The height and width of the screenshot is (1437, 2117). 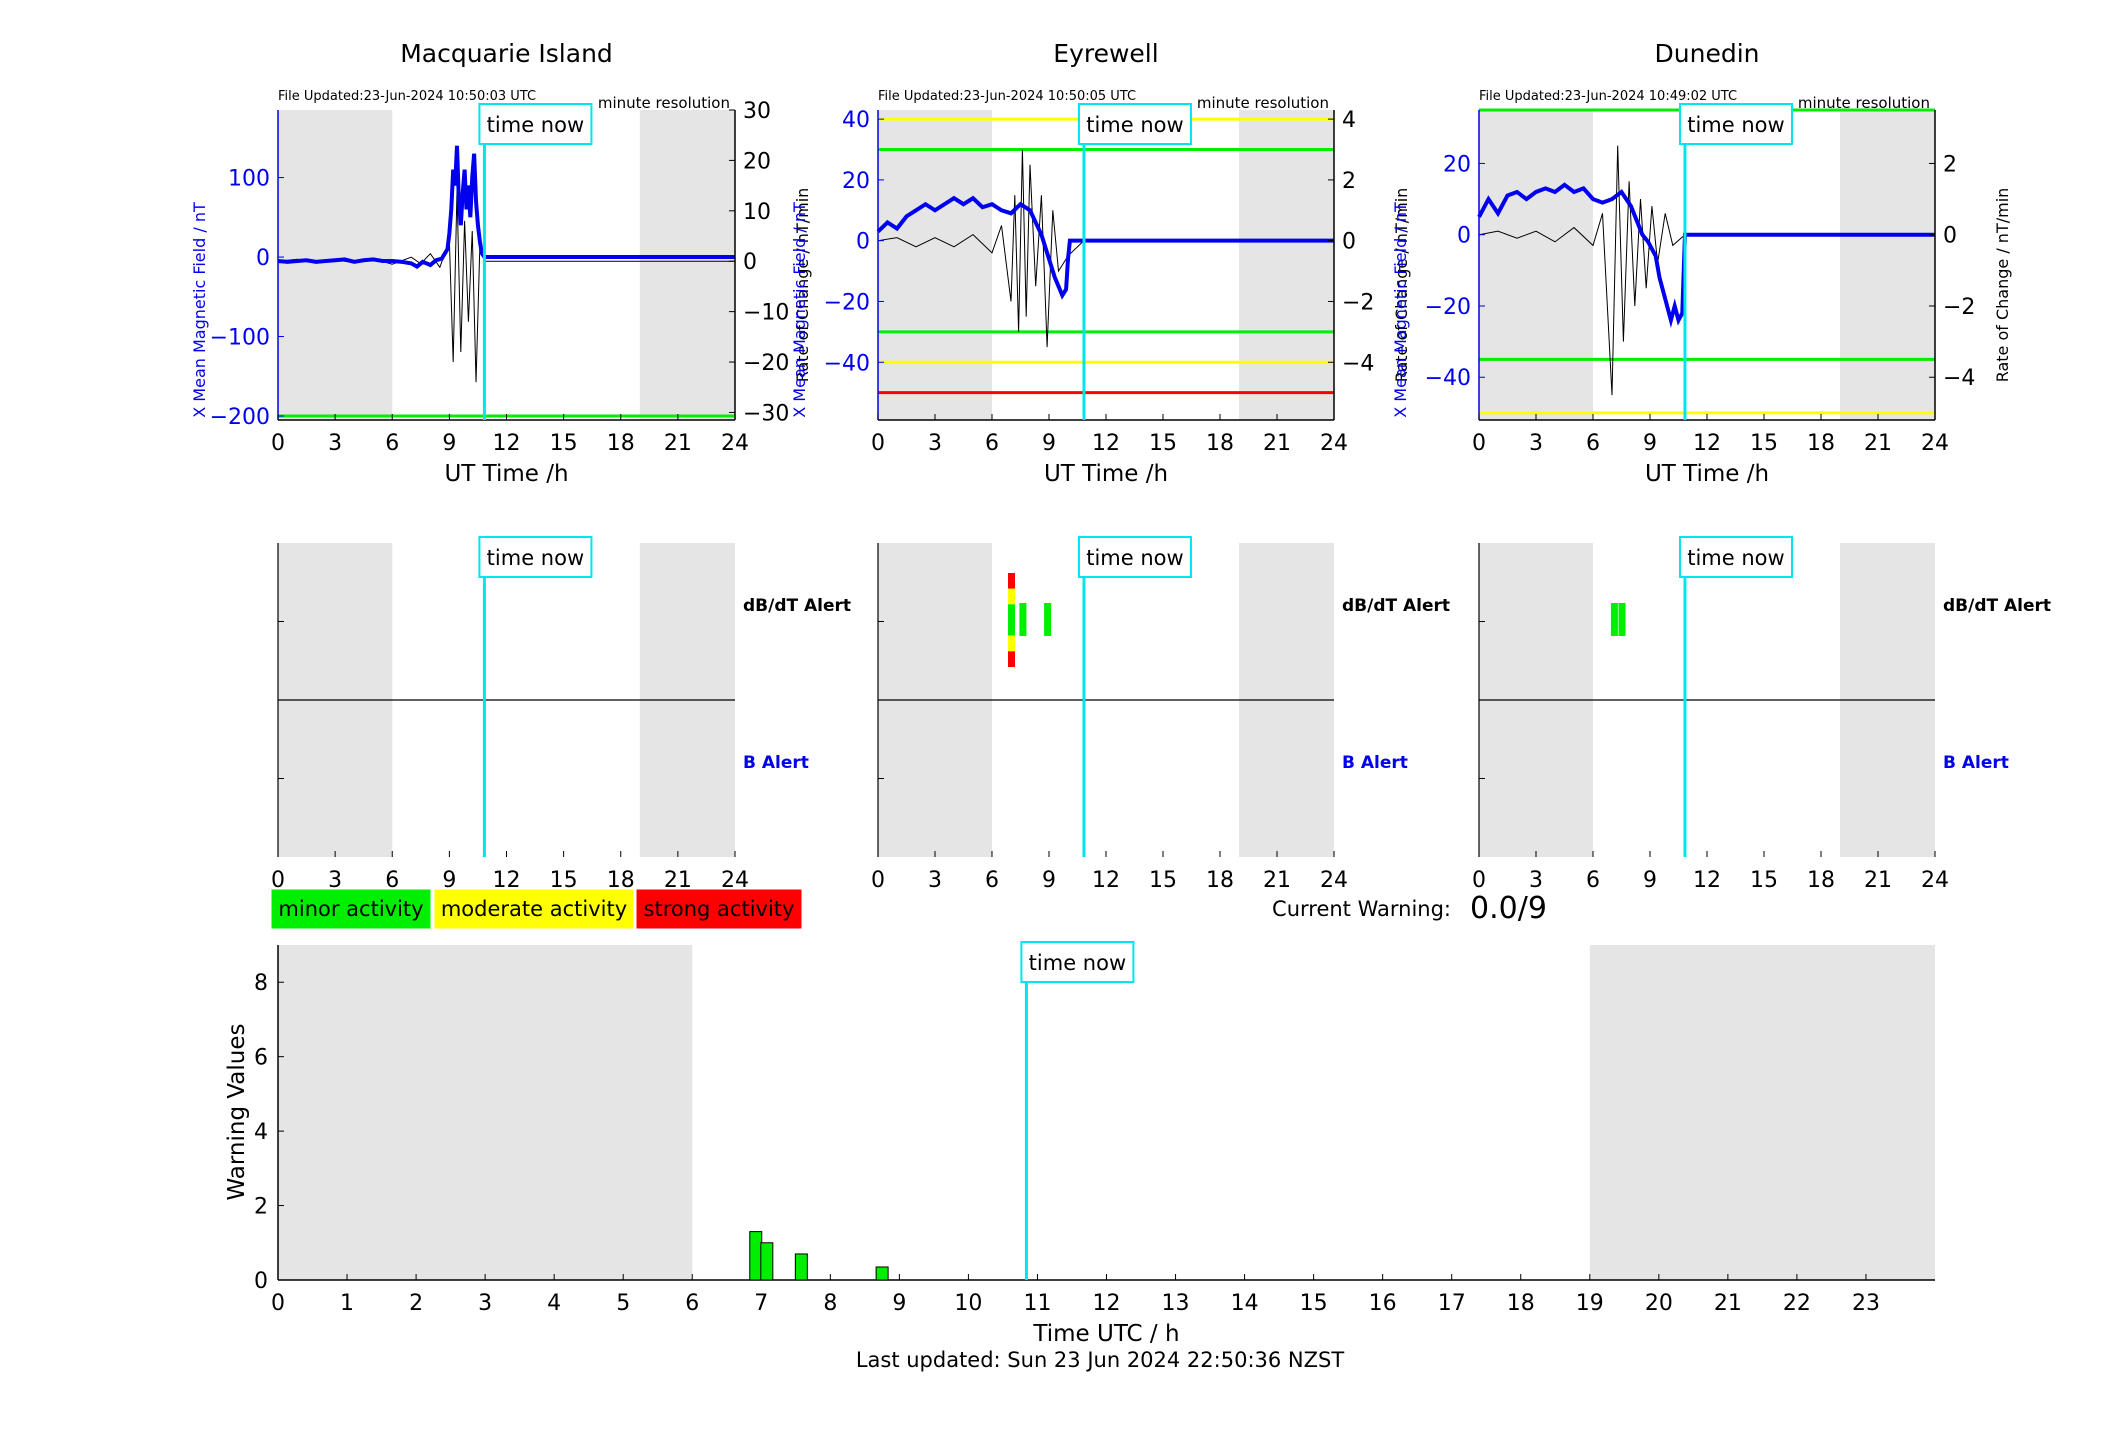 I want to click on station-0-left-tick-label: −200, so click(x=240, y=417).